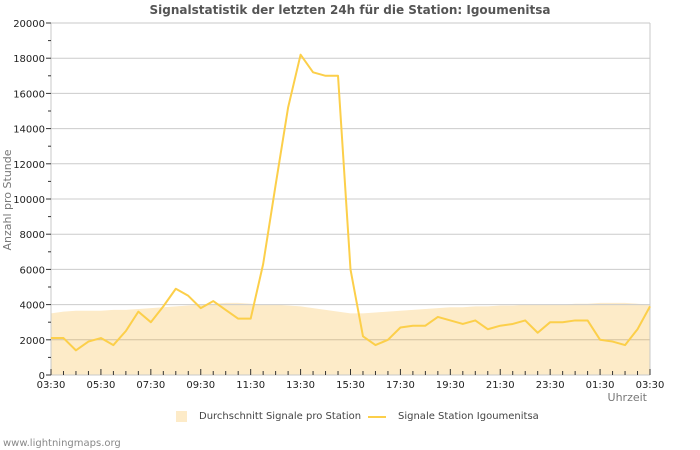  I want to click on y-tick-label: 6000, so click(32, 270).